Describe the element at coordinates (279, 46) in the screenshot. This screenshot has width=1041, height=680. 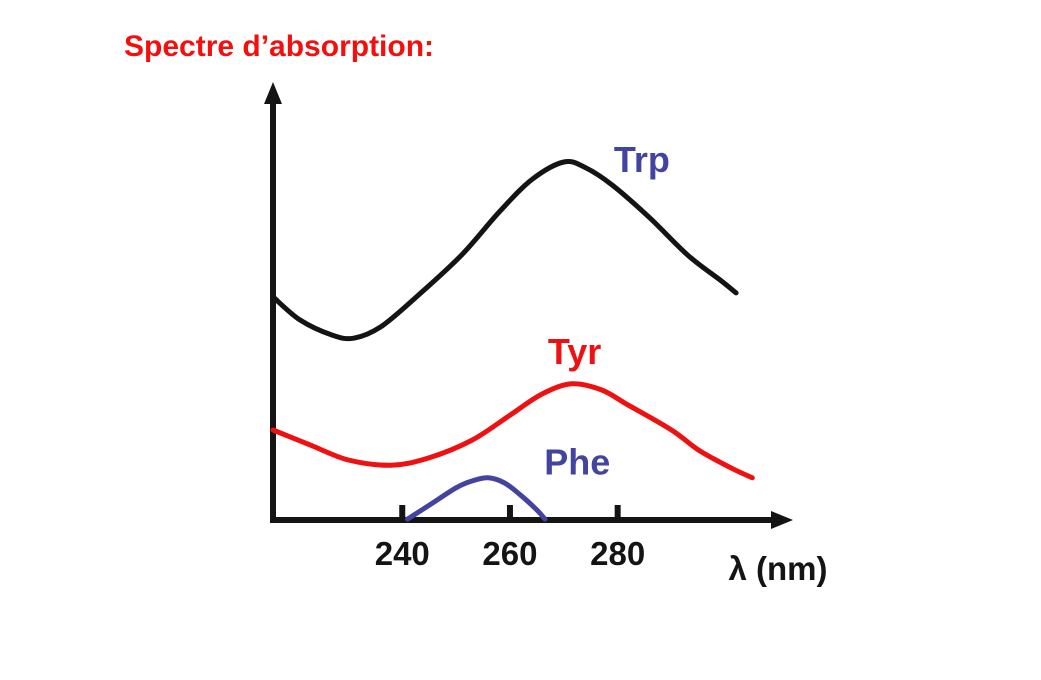
I see `figure-title: Spectre d’absorption:` at that location.